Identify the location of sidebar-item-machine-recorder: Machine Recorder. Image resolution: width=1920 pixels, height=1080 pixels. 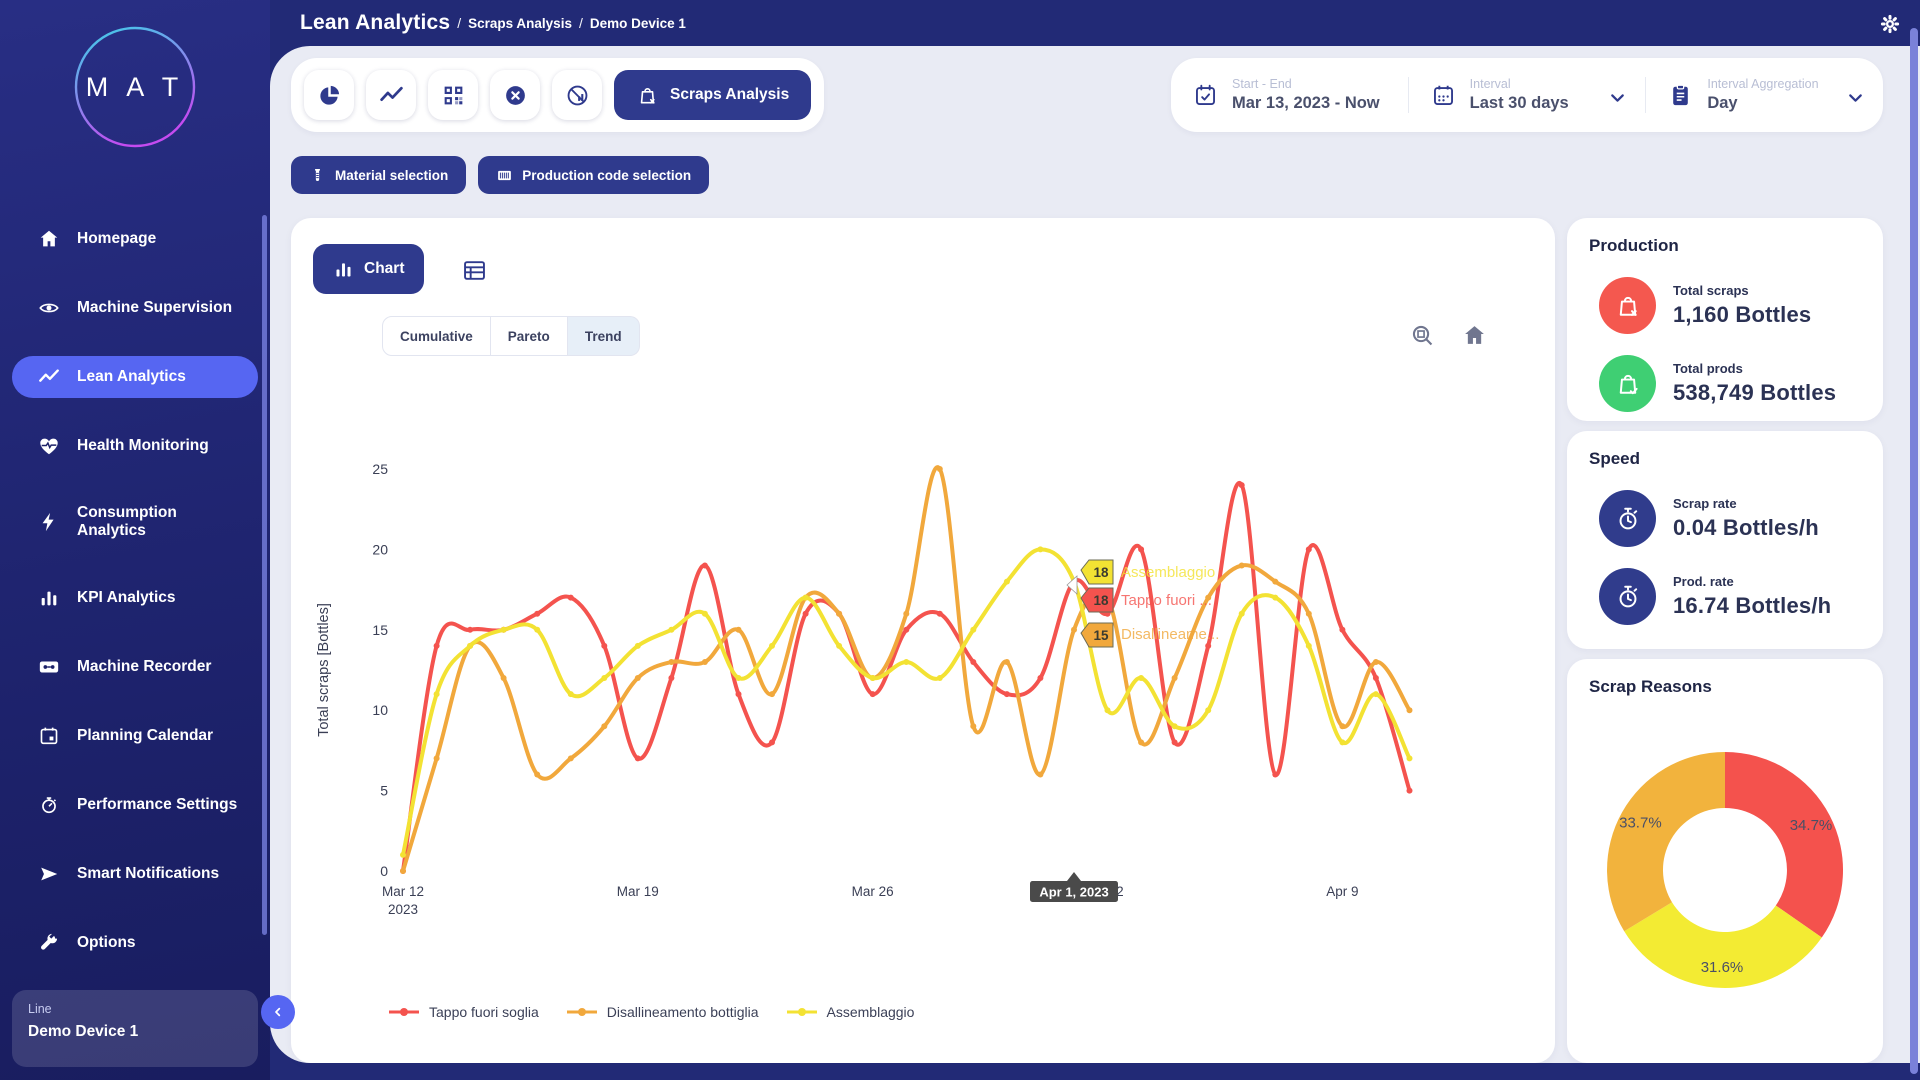
(129, 667).